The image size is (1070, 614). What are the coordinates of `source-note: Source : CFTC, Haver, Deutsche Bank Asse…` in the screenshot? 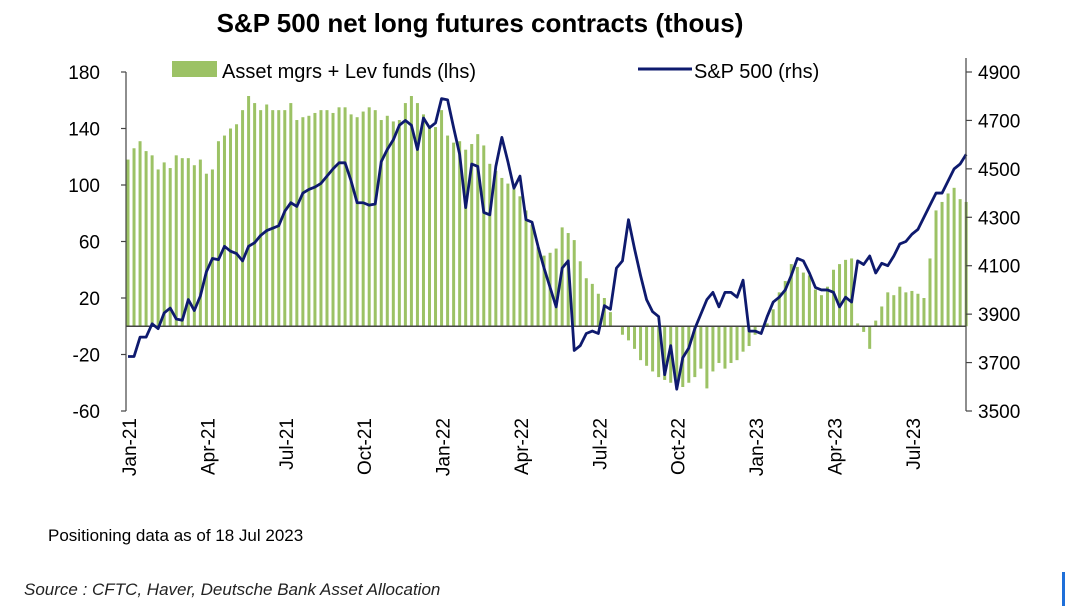 It's located at (232, 589).